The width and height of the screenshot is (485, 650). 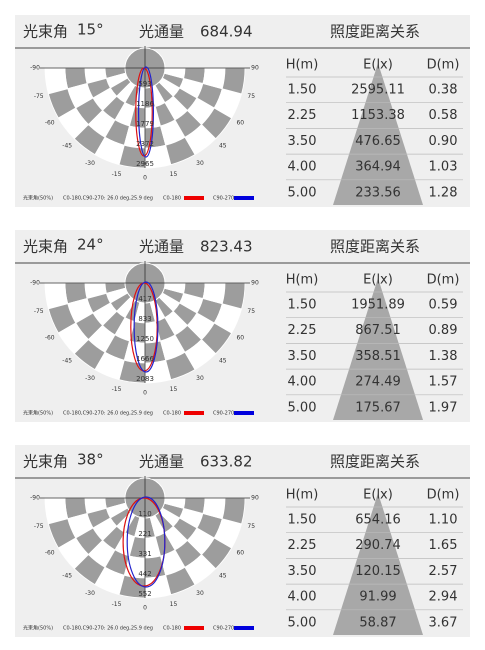 I want to click on table-cell: 654.16, so click(x=378, y=520).